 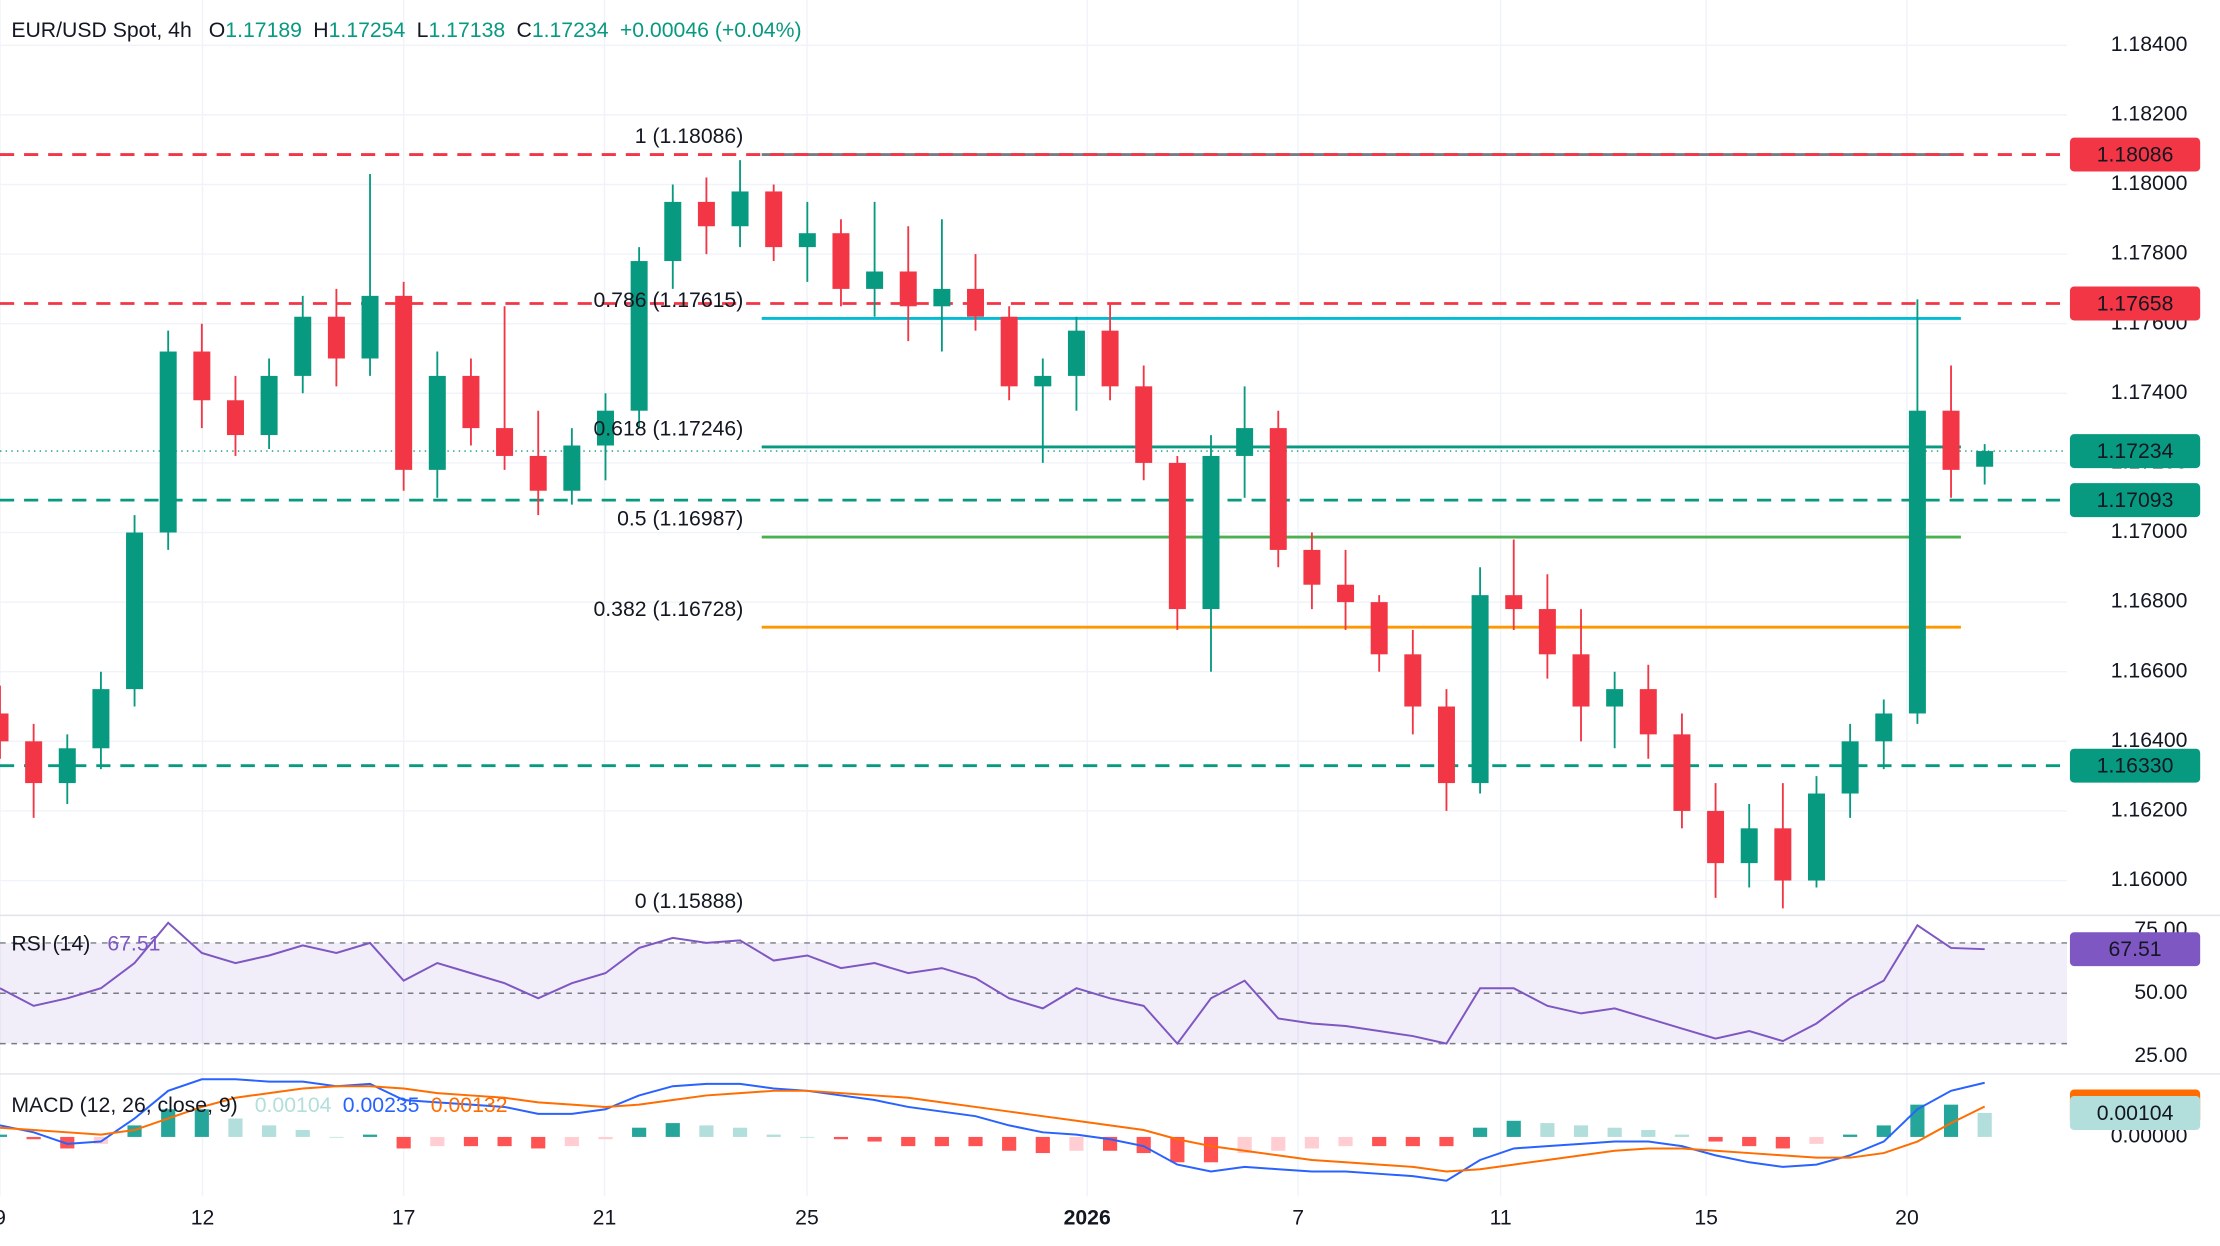 I want to click on ohlc-value: 1.17189, so click(x=263, y=30).